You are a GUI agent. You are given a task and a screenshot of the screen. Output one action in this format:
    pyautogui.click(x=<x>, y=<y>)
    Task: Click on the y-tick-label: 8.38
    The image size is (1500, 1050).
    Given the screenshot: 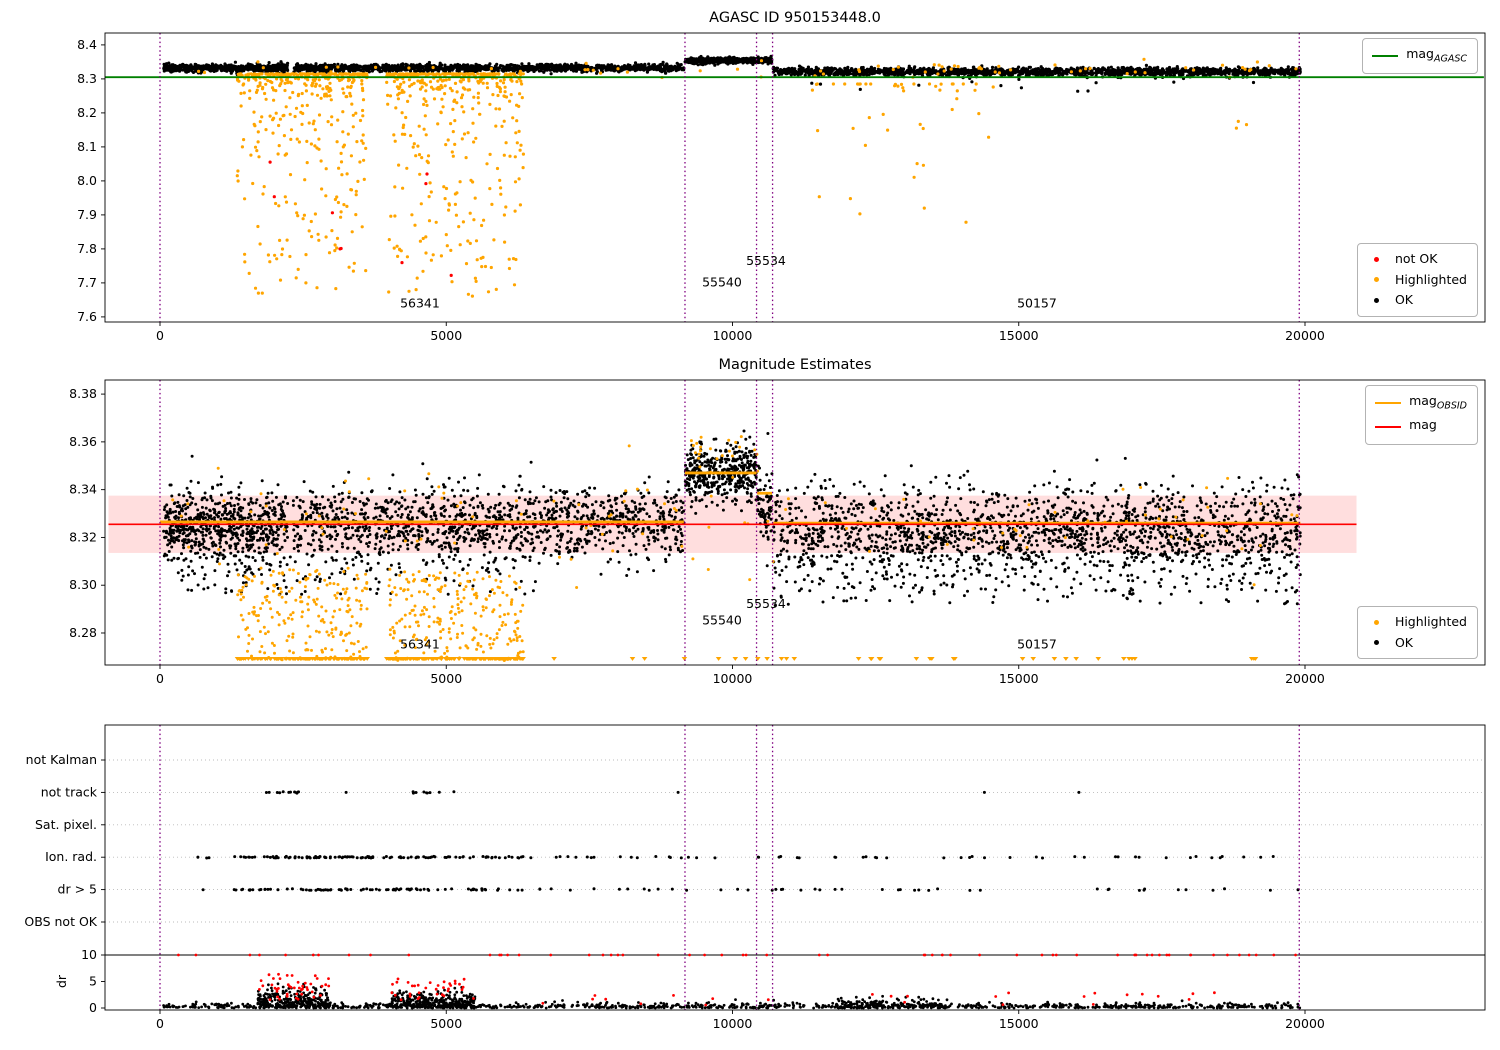 What is the action you would take?
    pyautogui.click(x=83, y=393)
    